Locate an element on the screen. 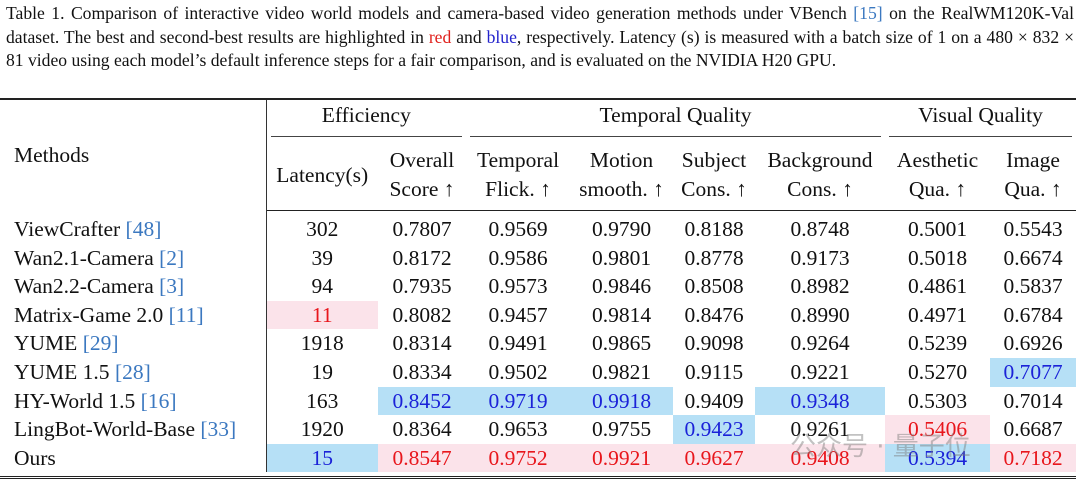 Image resolution: width=1080 pixels, height=486 pixels. citation-link: [15] is located at coordinates (868, 13).